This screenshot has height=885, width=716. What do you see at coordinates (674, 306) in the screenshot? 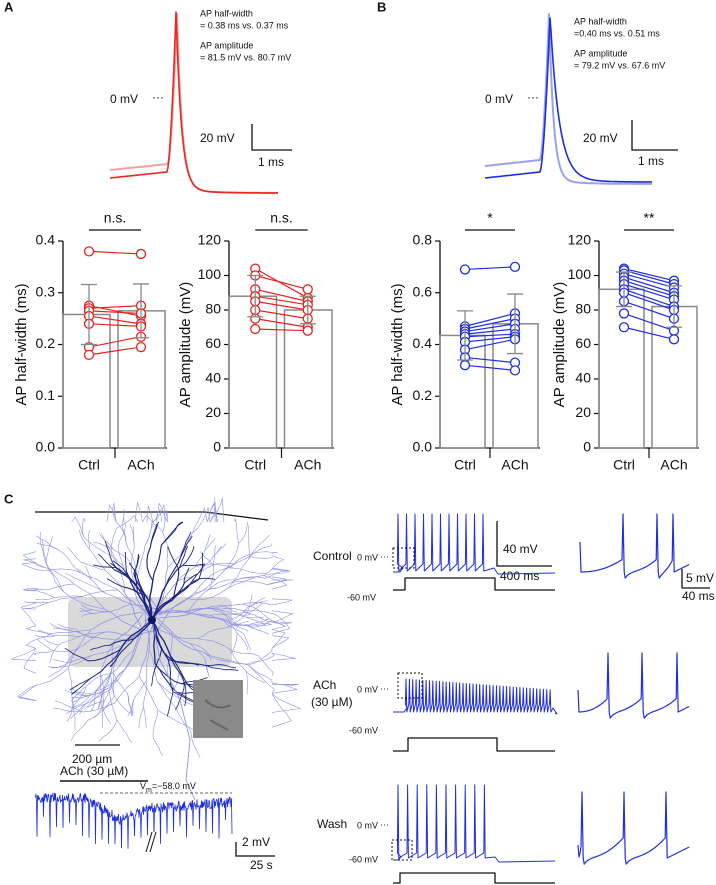
I see `error-bar` at bounding box center [674, 306].